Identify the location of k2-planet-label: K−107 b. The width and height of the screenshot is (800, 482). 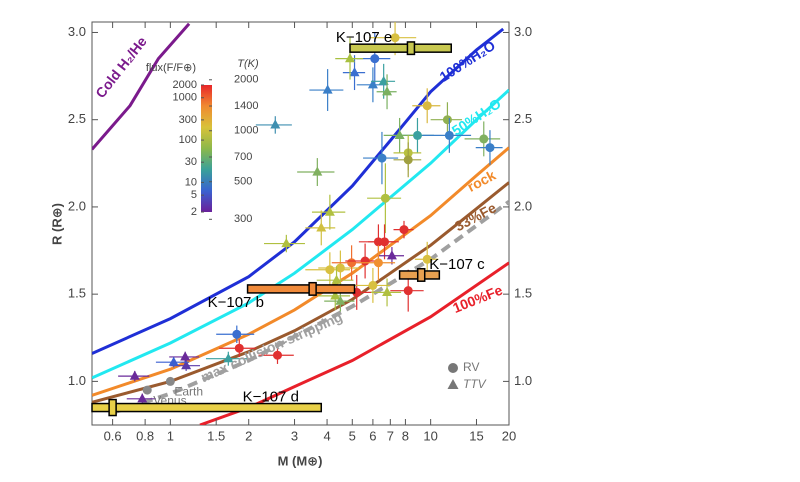
(236, 302).